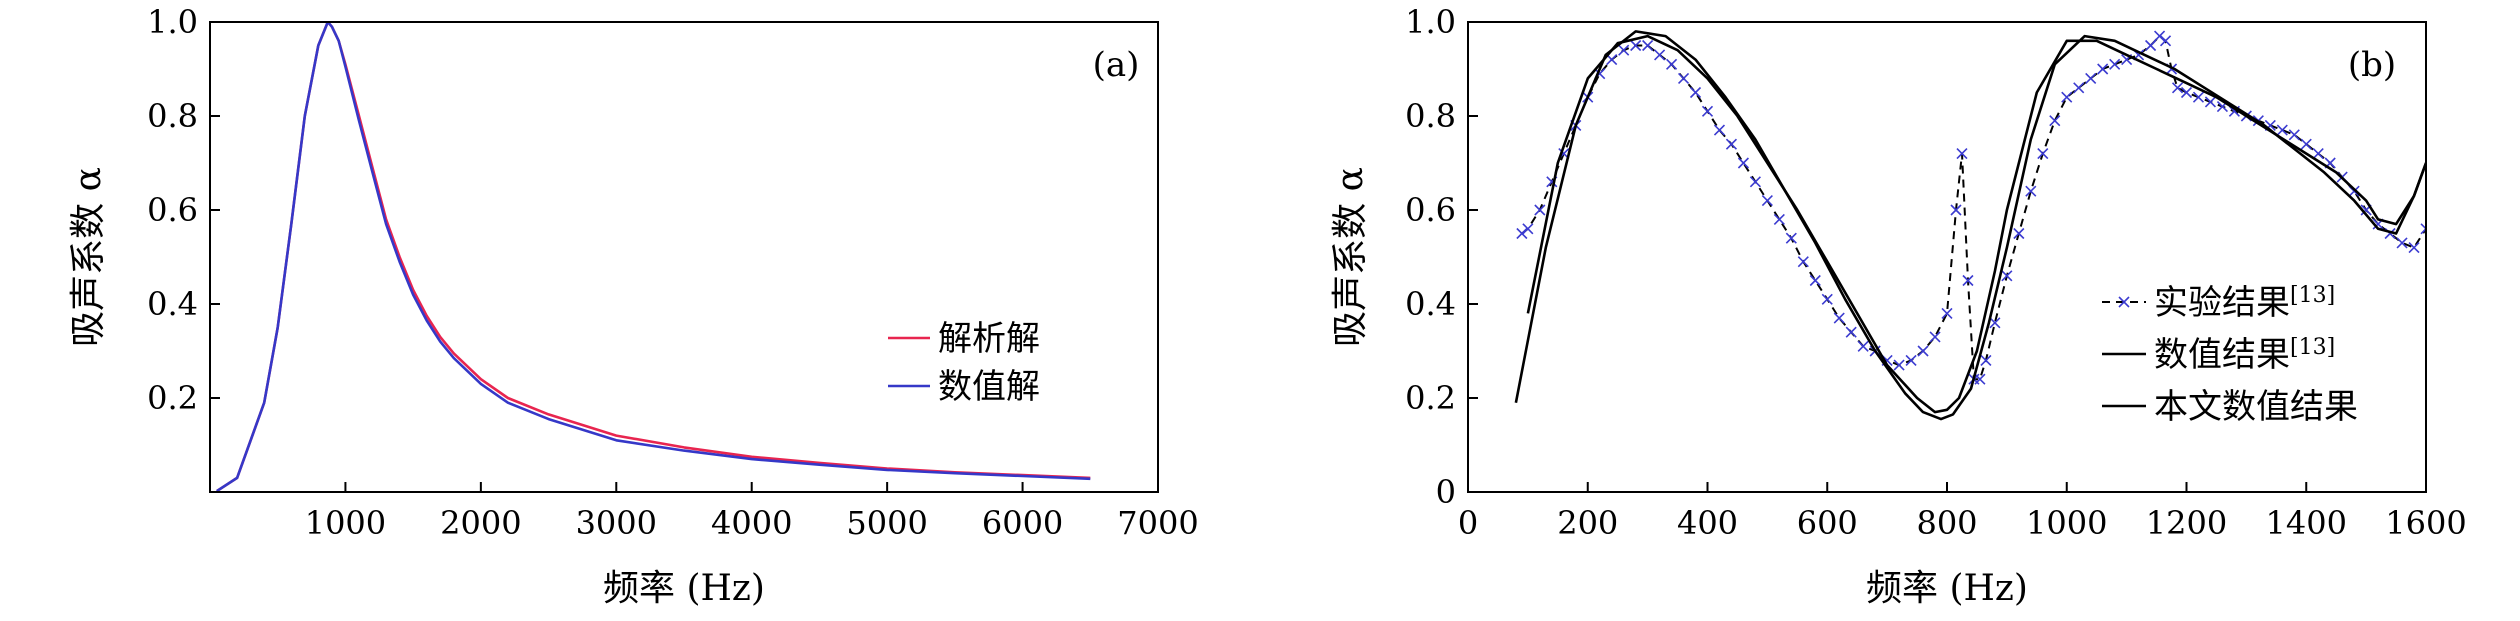 The height and width of the screenshot is (621, 2520). What do you see at coordinates (2312, 347) in the screenshot?
I see `chart-b-legend-label-1-ref: [13]` at bounding box center [2312, 347].